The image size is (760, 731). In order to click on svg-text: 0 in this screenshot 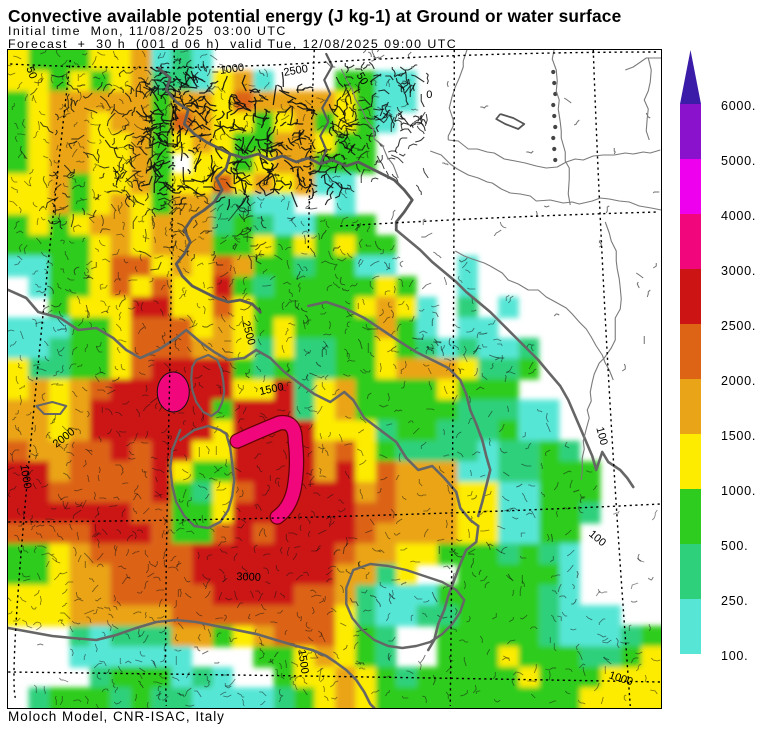, I will do `click(429, 95)`.